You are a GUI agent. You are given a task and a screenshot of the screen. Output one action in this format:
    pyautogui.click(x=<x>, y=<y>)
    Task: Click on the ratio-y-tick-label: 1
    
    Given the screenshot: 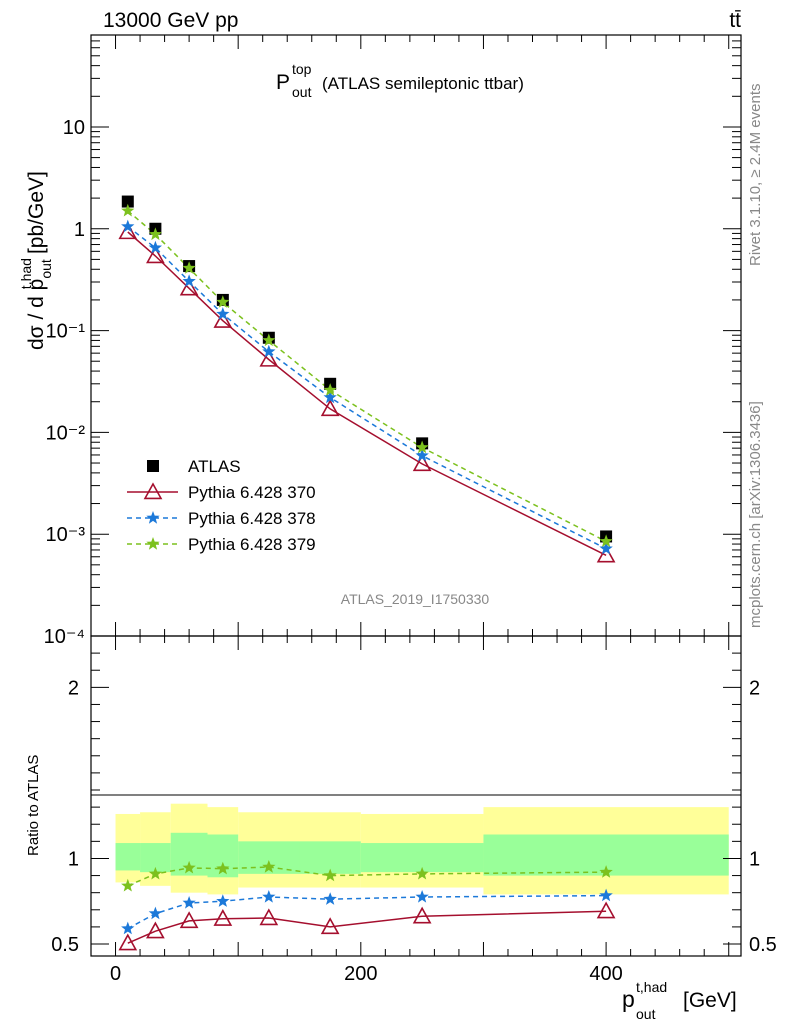 What is the action you would take?
    pyautogui.click(x=754, y=859)
    